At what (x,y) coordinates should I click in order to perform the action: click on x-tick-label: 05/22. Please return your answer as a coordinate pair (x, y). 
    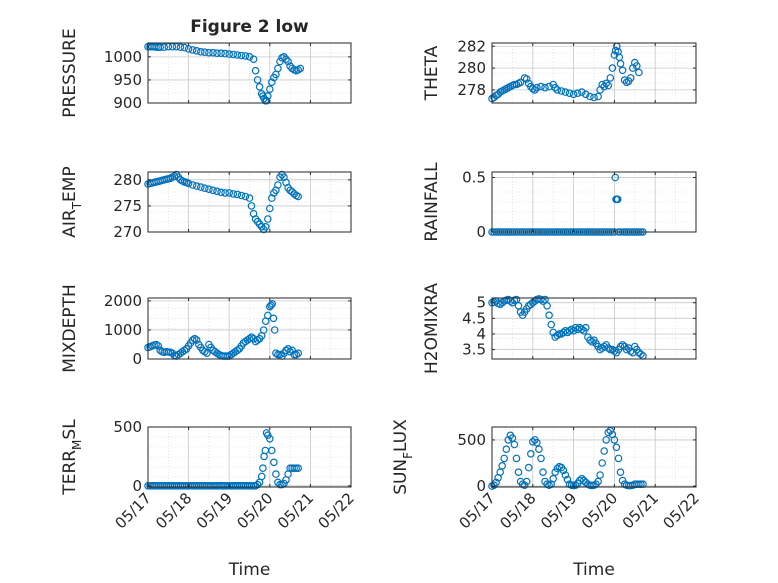
    Looking at the image, I should click on (336, 510).